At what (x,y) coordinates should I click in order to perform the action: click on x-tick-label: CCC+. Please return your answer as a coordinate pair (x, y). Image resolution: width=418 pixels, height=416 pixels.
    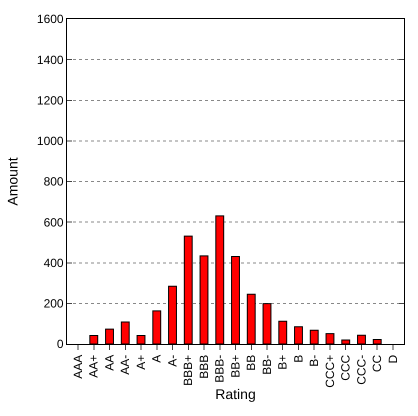
    Looking at the image, I should click on (329, 371).